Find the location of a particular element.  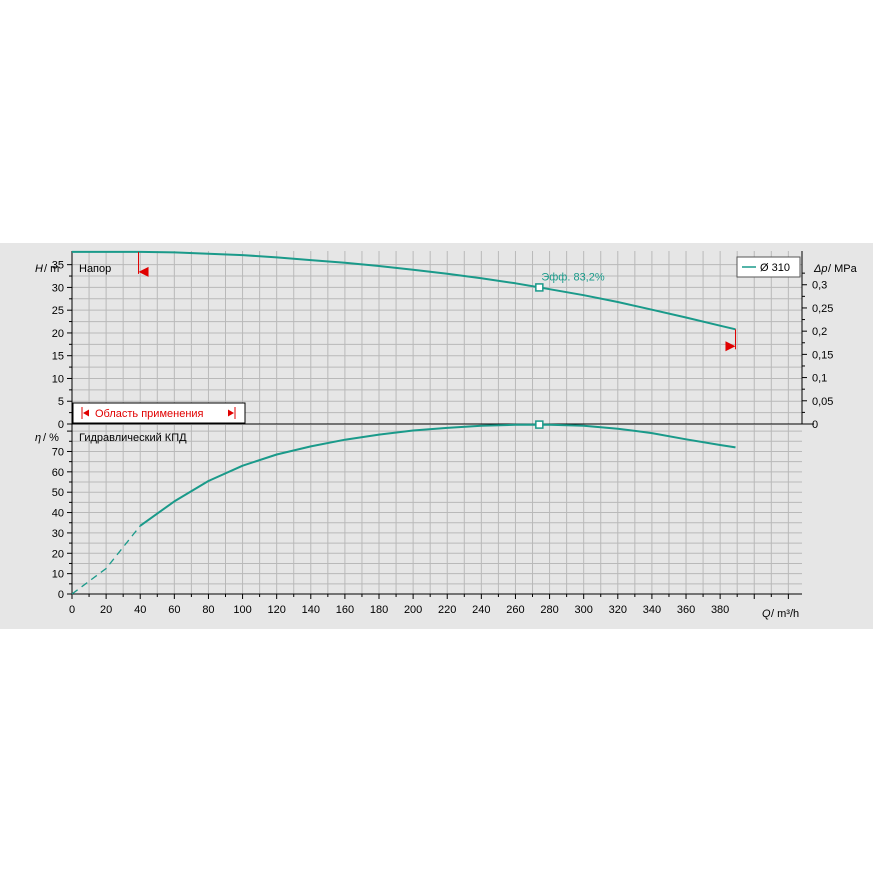

flow-tick-label: 360 is located at coordinates (686, 610).